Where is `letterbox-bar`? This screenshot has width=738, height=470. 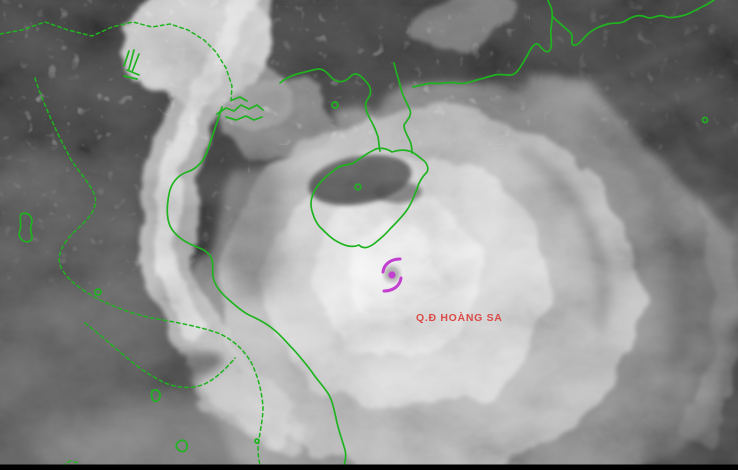 letterbox-bar is located at coordinates (369, 467).